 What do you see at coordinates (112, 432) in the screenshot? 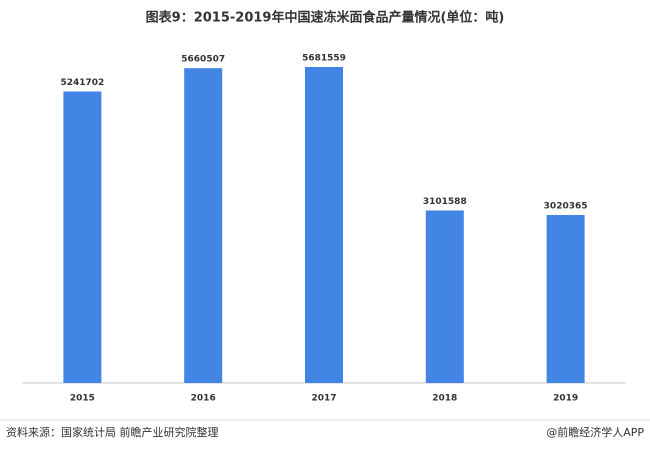
I see `source-note: 资料来源：国家统计局 前瞻产业研究院整理` at bounding box center [112, 432].